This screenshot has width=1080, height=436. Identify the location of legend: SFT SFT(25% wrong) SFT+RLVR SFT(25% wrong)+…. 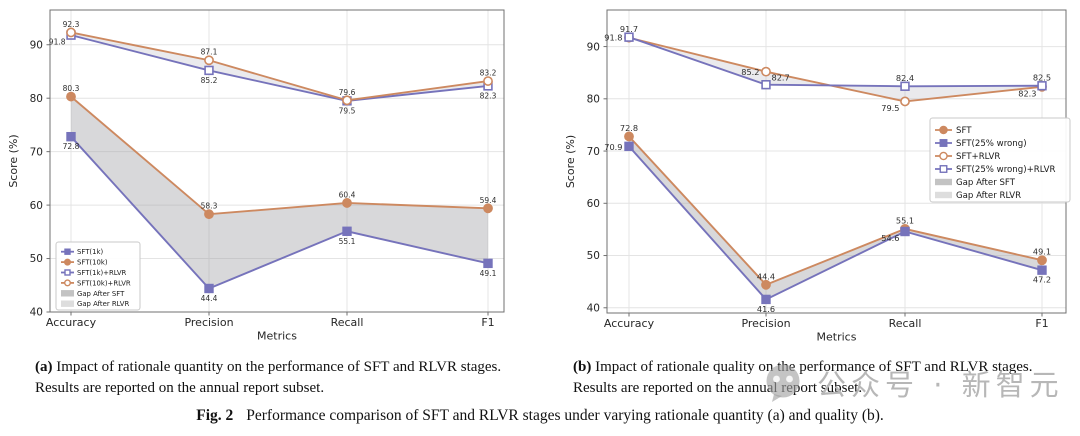
(1000, 160).